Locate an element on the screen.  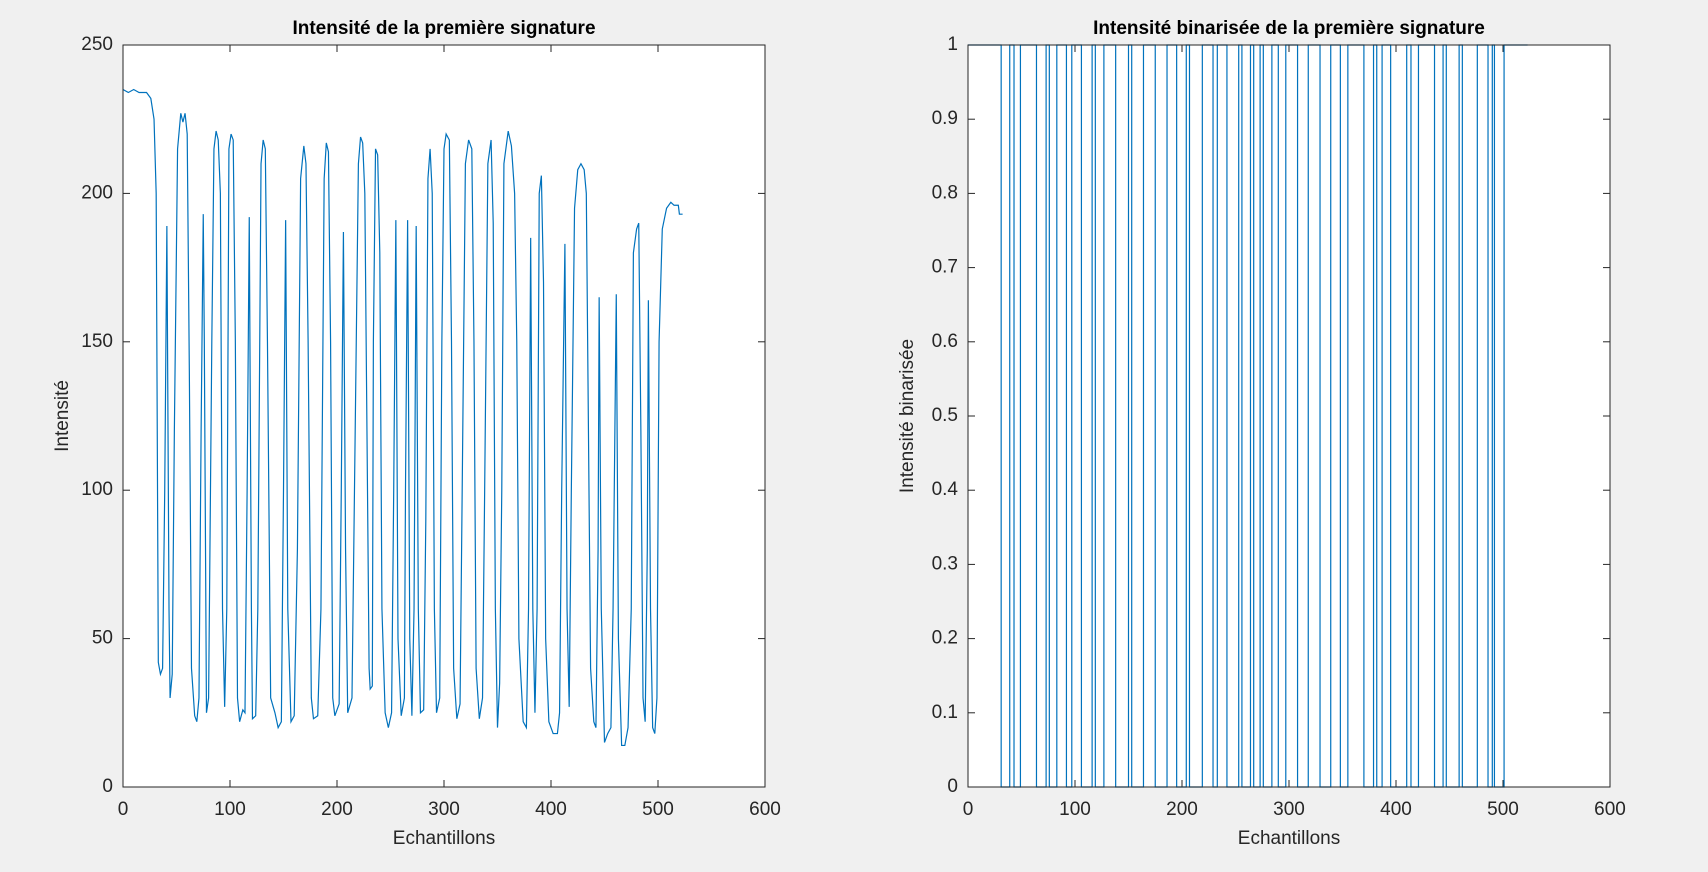
y-tick-label: 1 is located at coordinates (952, 44).